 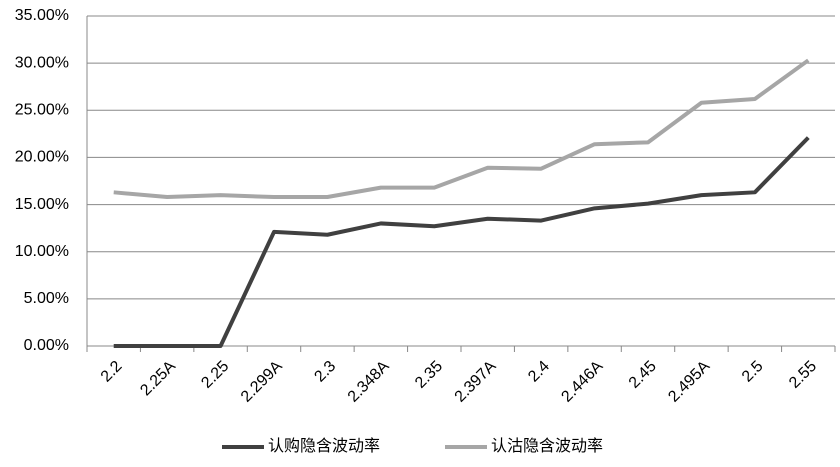 What do you see at coordinates (689, 382) in the screenshot?
I see `x-tick-label: 2.495A` at bounding box center [689, 382].